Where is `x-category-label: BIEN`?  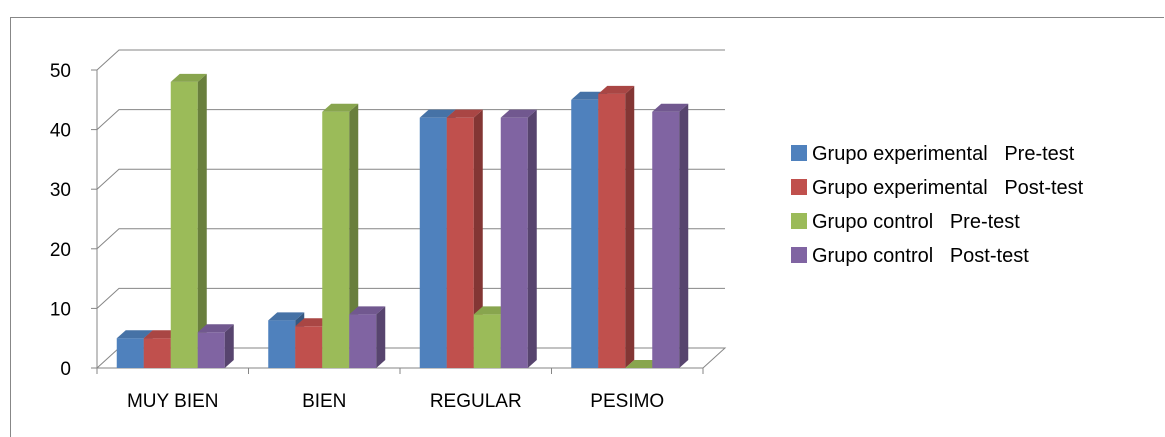
x-category-label: BIEN is located at coordinates (324, 401).